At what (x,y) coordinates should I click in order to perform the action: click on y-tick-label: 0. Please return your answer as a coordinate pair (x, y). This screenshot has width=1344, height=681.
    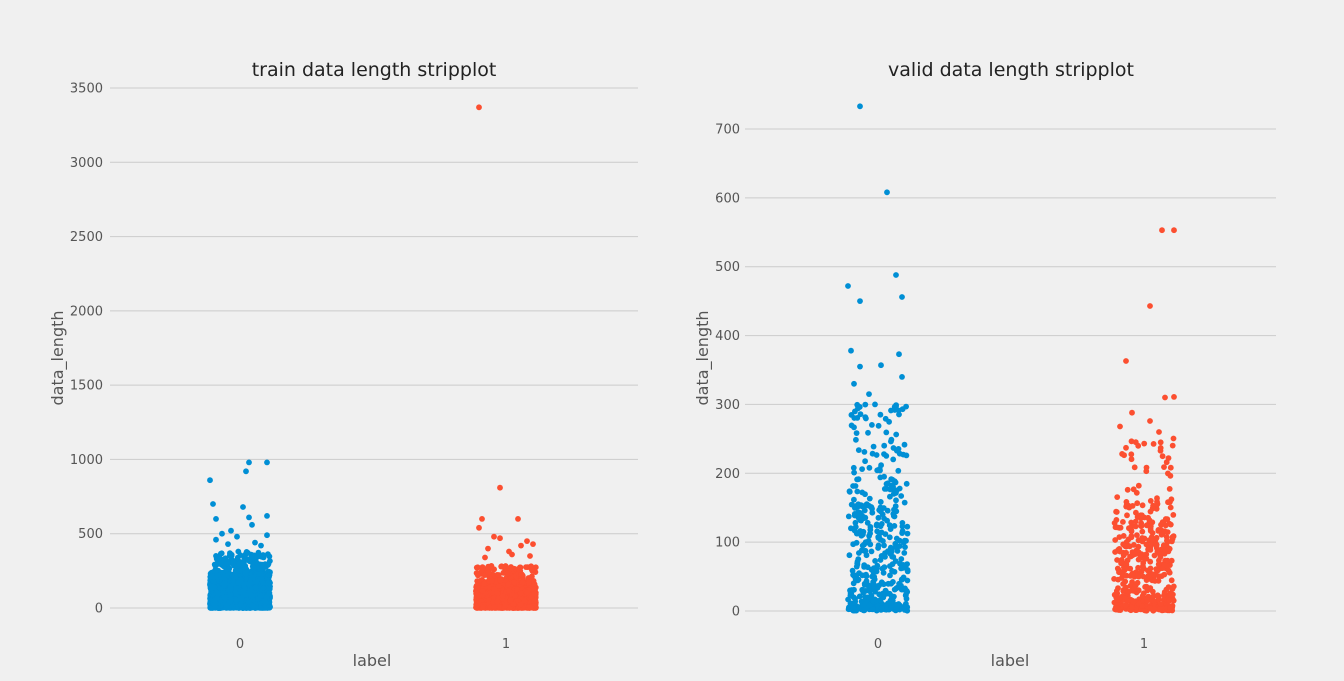
    Looking at the image, I should click on (736, 612).